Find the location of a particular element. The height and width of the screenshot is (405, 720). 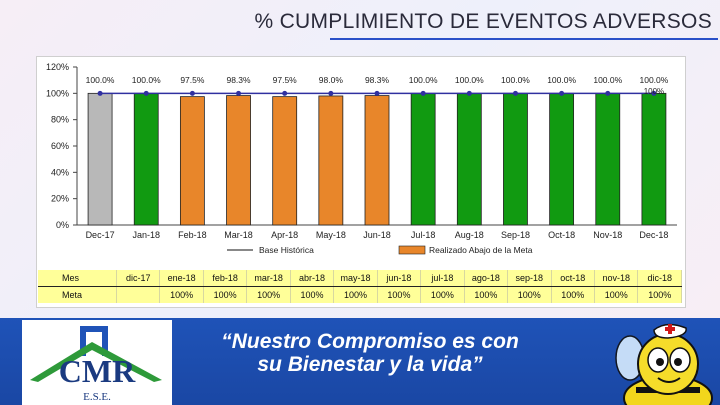

legend-label-base: Base Histórica is located at coordinates (286, 250).